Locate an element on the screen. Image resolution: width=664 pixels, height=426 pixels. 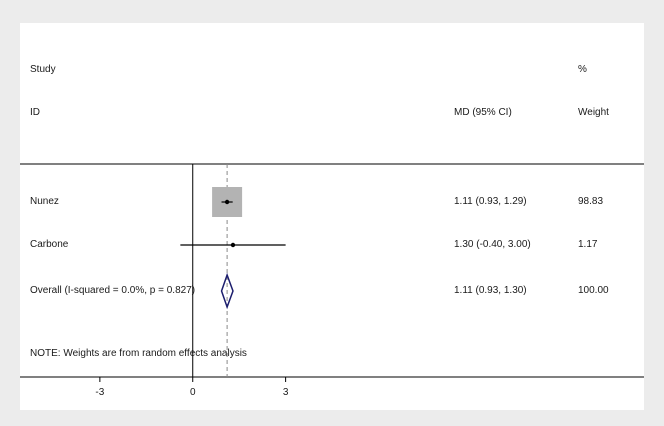
study-weight-nunez: 98.83 is located at coordinates (591, 201).